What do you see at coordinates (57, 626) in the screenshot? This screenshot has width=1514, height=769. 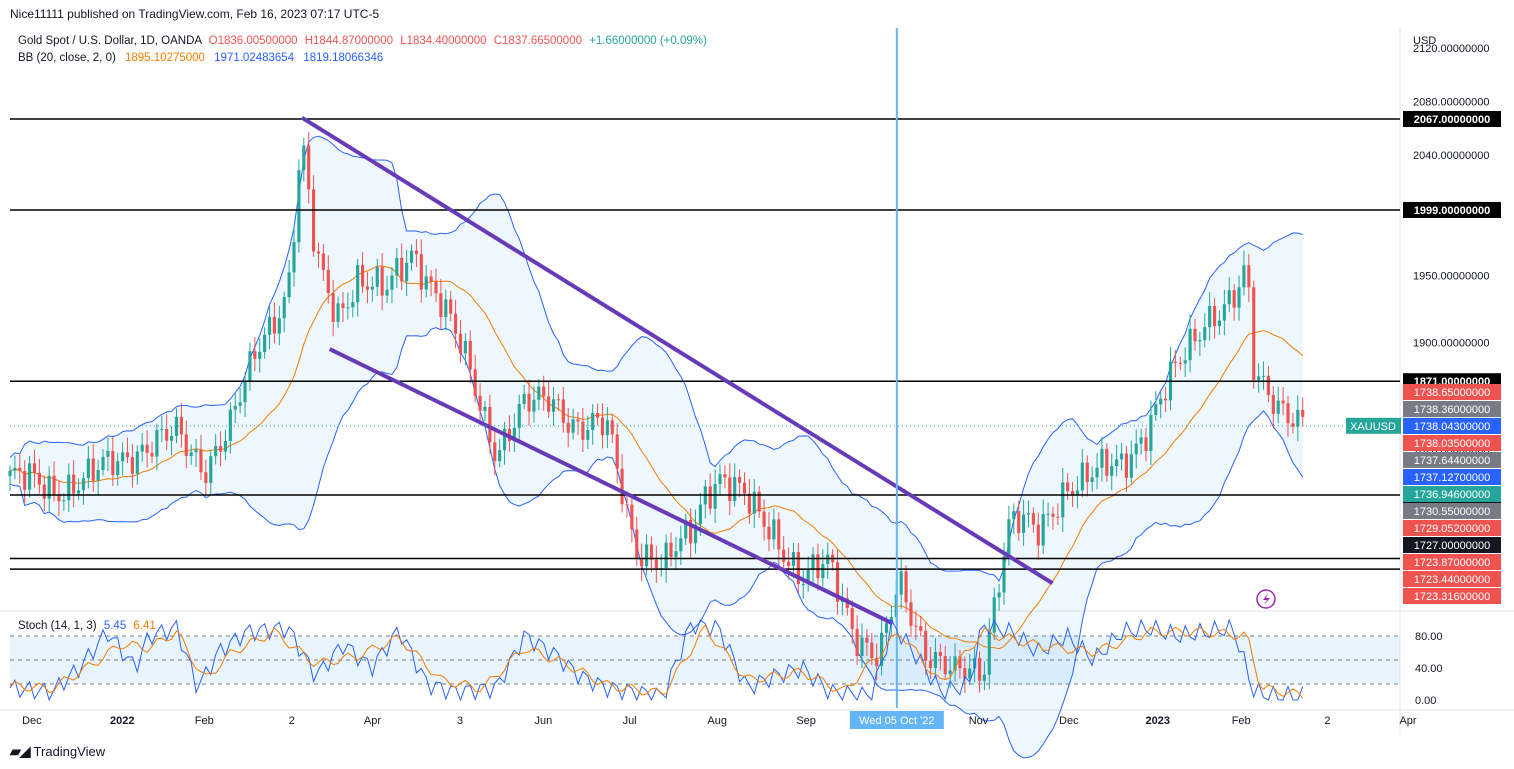 I see `legend-stoch-label: Stoch (14, 1, 3)` at bounding box center [57, 626].